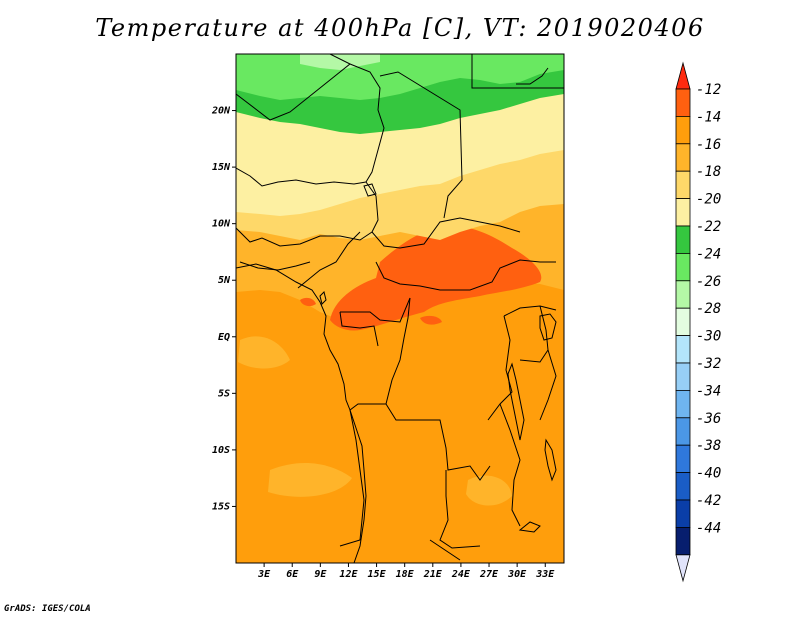 The height and width of the screenshot is (618, 800). I want to click on lon-tick-label: 24E, so click(461, 574).